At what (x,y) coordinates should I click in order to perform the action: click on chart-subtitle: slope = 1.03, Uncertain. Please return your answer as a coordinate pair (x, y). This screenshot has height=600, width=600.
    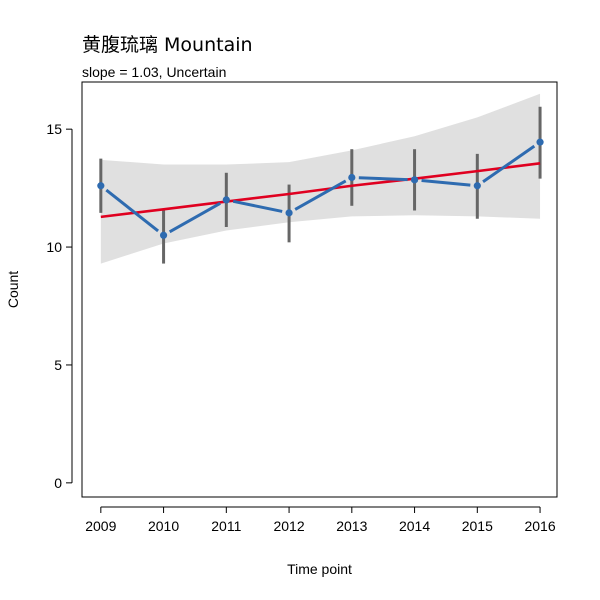
    Looking at the image, I should click on (154, 72).